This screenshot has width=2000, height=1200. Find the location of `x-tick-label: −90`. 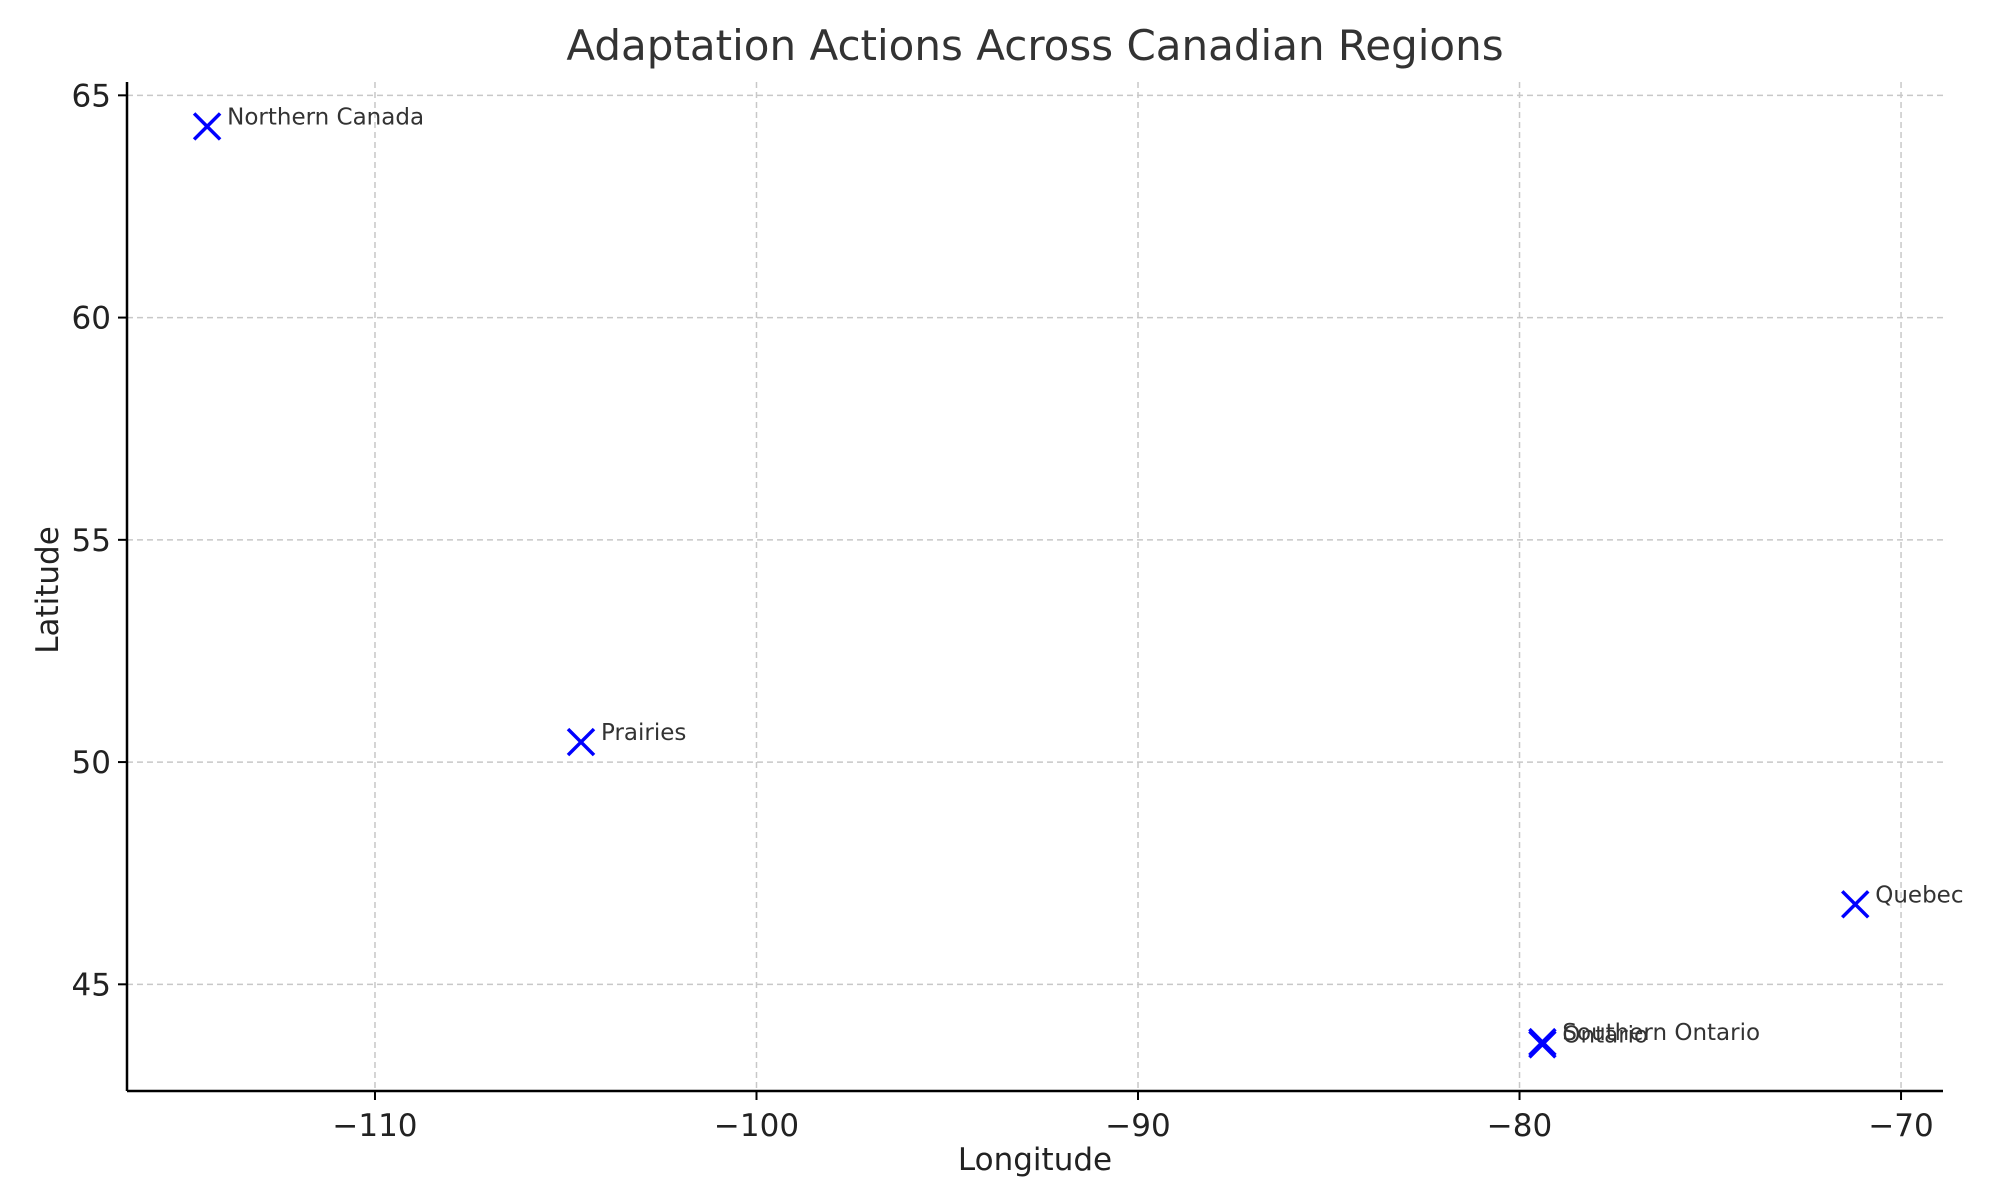

x-tick-label: −90 is located at coordinates (1137, 1126).